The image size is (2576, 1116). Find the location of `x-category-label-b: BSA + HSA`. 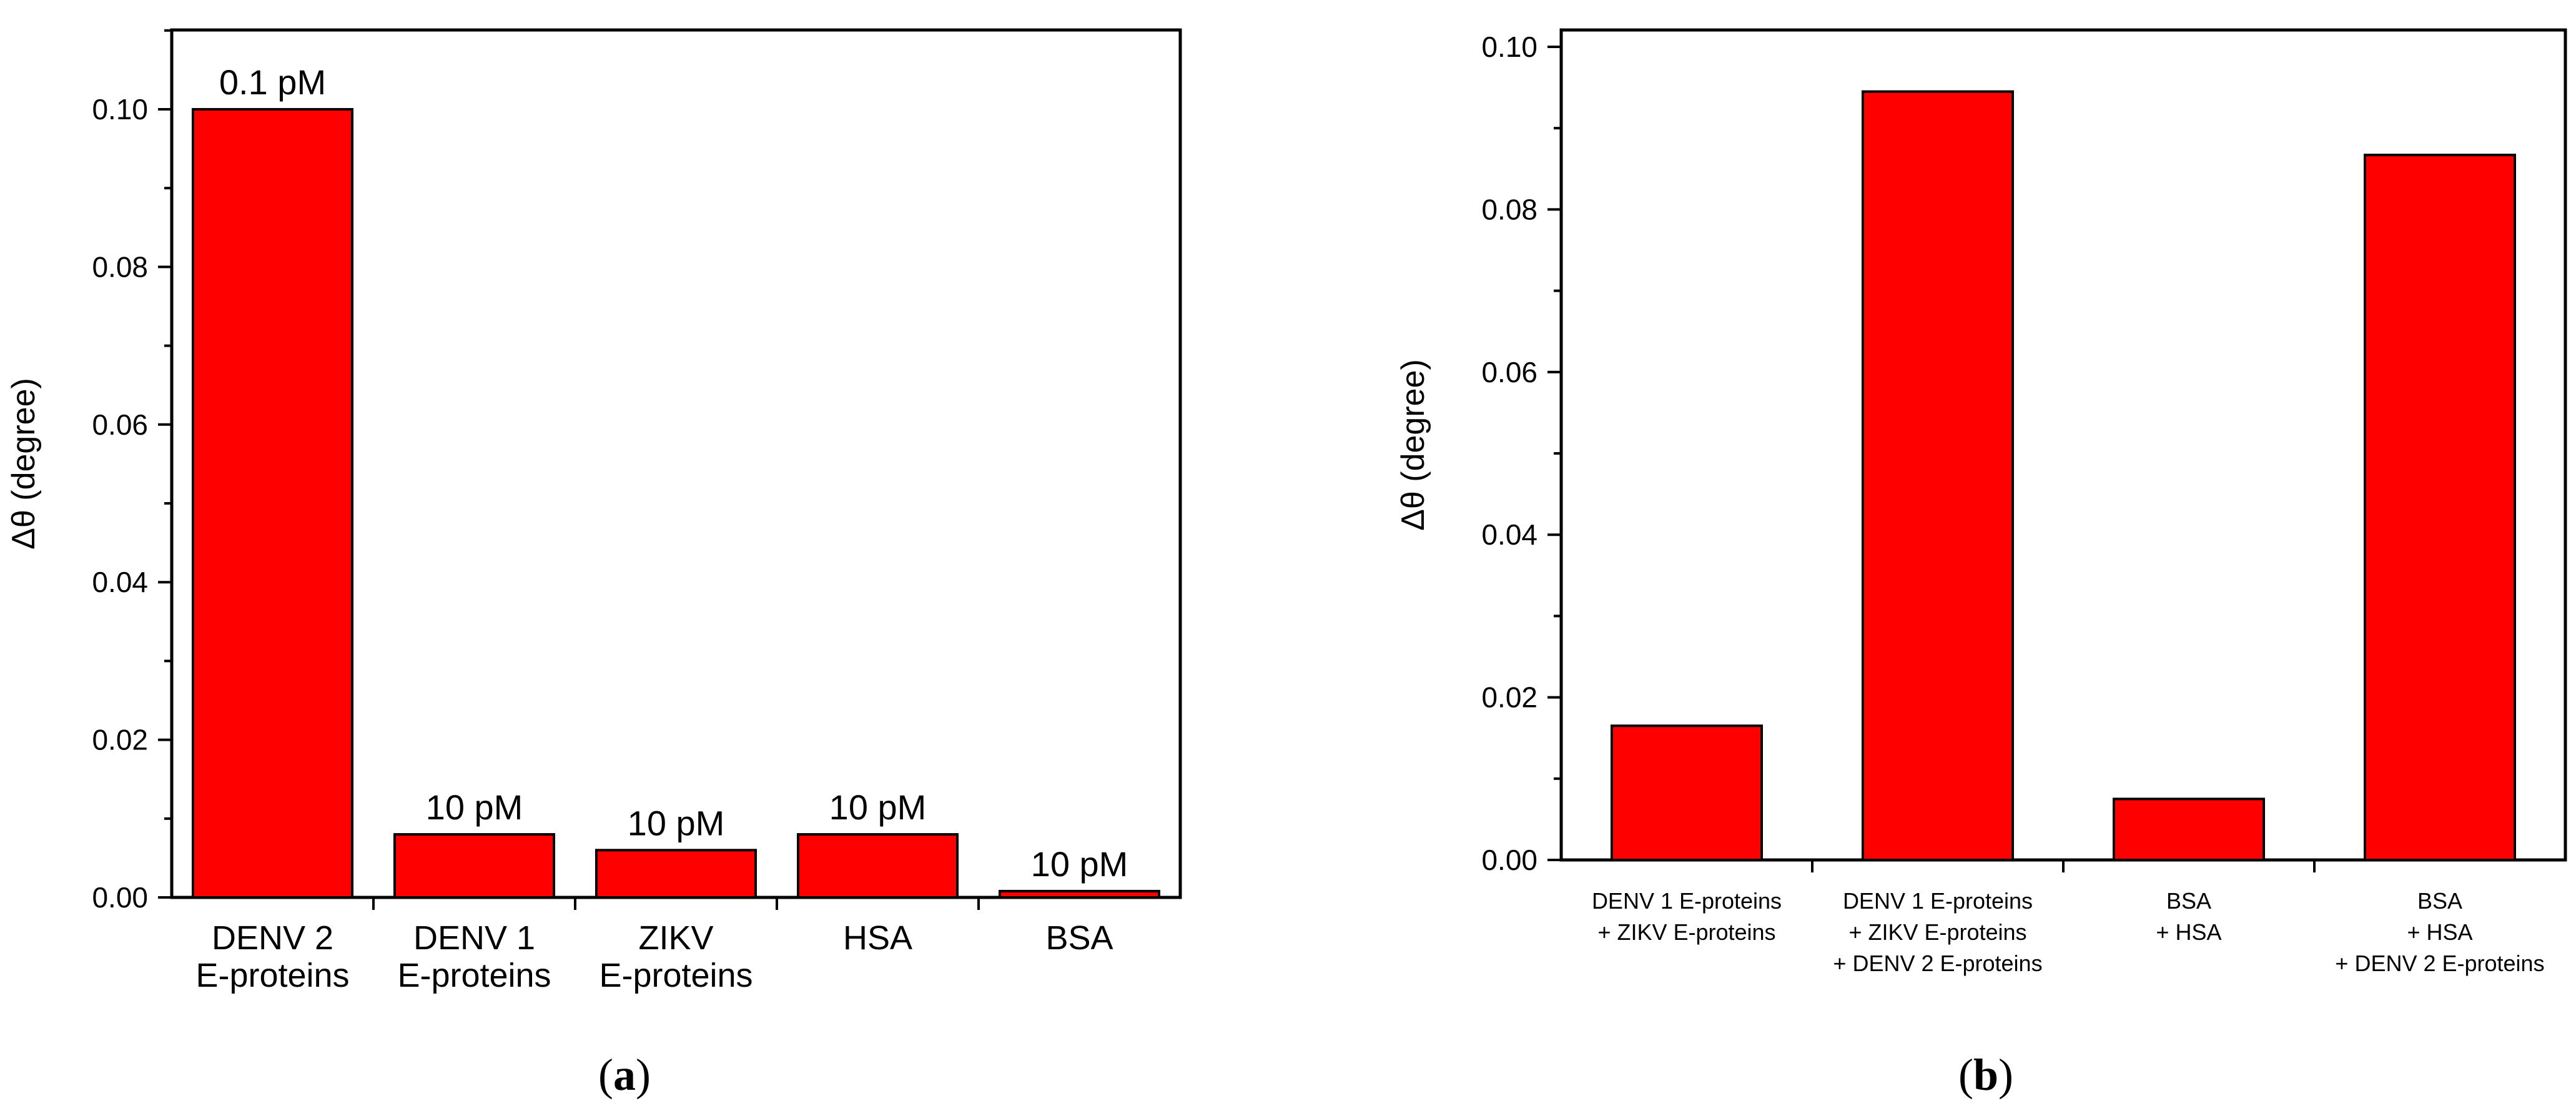

x-category-label-b: BSA + HSA is located at coordinates (2188, 916).